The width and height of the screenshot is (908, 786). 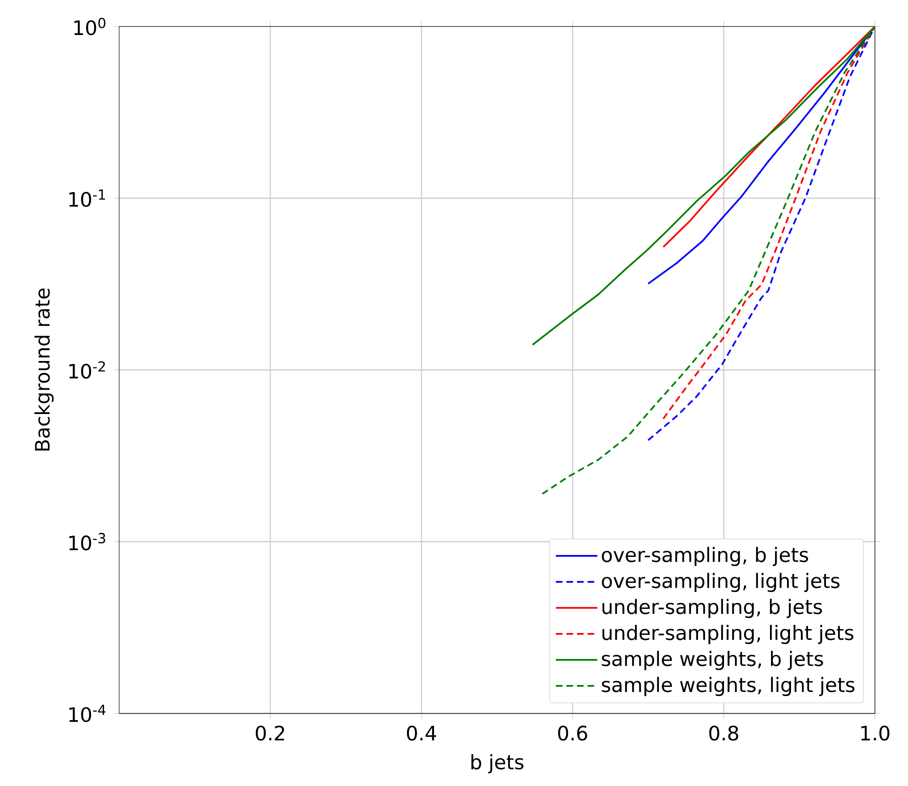 I want to click on y-tick-label: 10$^{-3}$, so click(x=87, y=541).